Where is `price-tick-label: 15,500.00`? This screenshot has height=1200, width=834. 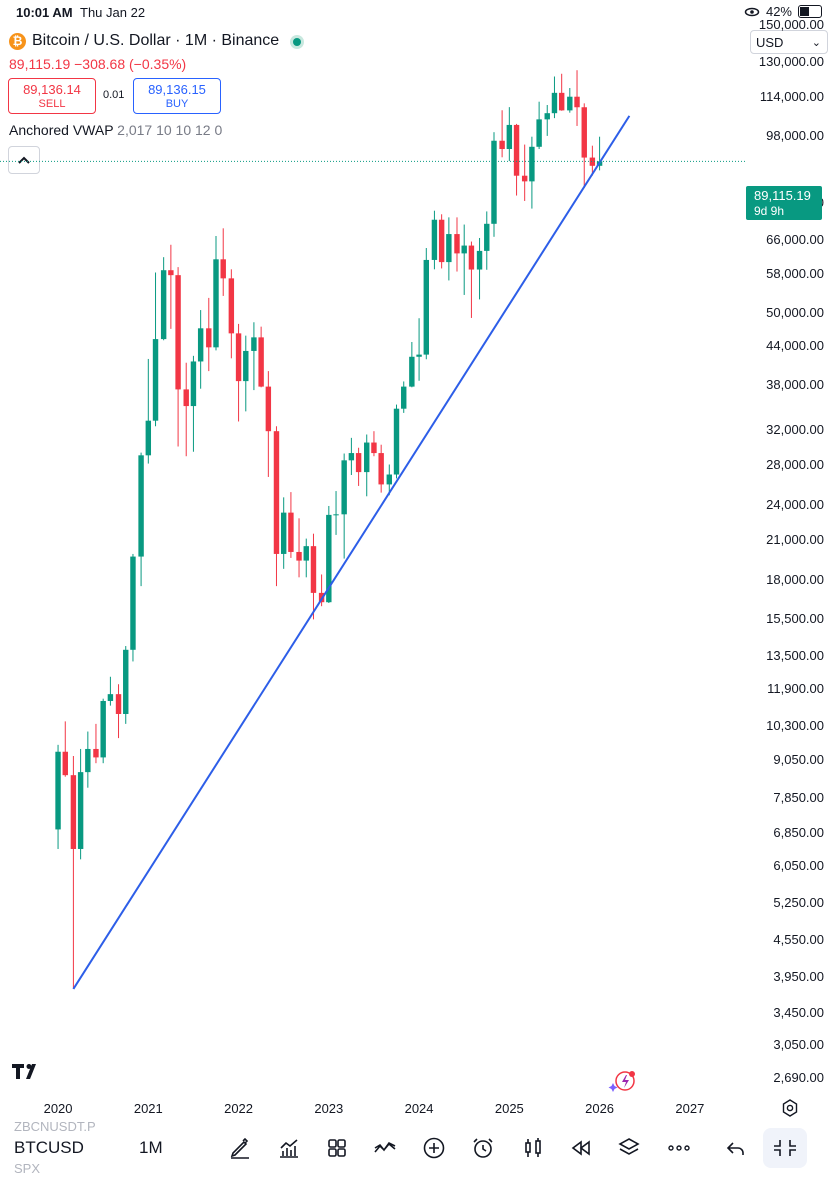 price-tick-label: 15,500.00 is located at coordinates (795, 619).